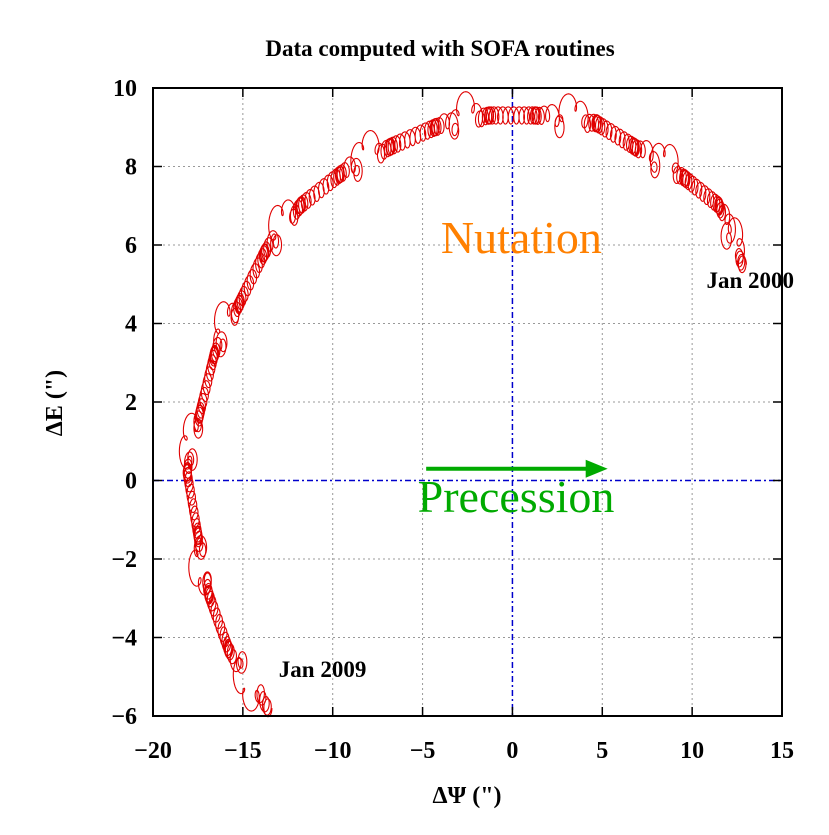  Describe the element at coordinates (131, 168) in the screenshot. I see `y-tick-label: 8` at that location.